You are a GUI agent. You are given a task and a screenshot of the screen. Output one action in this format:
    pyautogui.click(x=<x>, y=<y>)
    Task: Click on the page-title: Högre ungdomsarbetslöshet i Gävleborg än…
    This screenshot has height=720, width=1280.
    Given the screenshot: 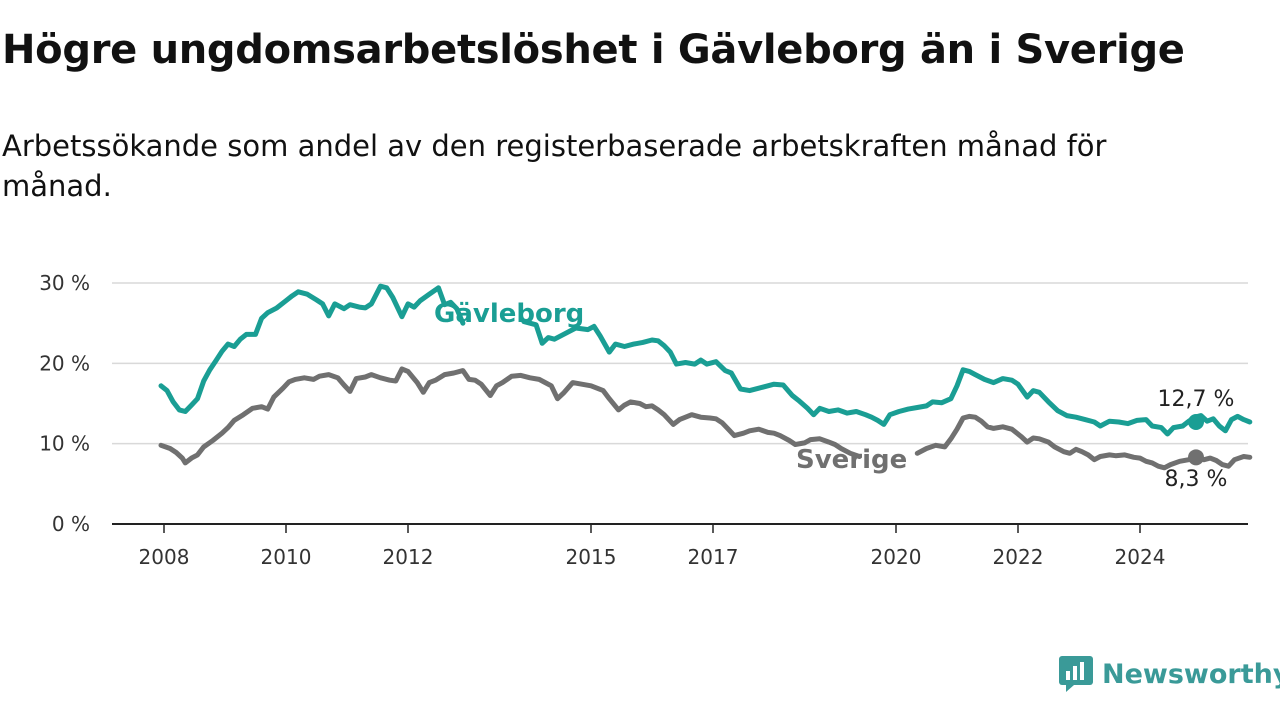 What is the action you would take?
    pyautogui.click(x=593, y=50)
    